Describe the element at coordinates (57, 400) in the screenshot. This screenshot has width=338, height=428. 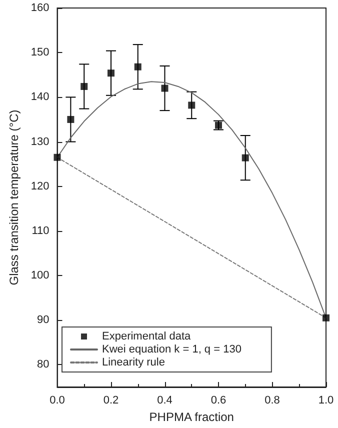
I see `x-tick-label: 0.0` at that location.